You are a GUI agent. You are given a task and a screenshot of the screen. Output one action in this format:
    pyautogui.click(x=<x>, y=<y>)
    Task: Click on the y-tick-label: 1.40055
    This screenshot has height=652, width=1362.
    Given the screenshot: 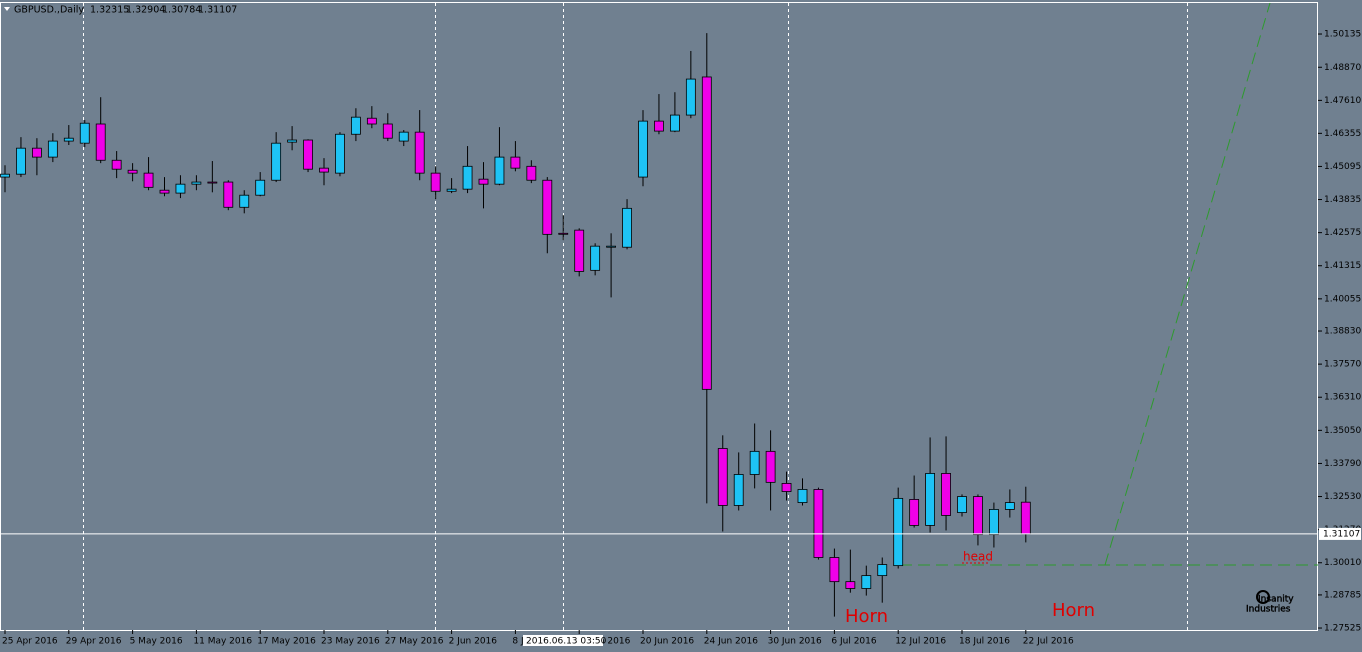 What is the action you would take?
    pyautogui.click(x=1342, y=299)
    